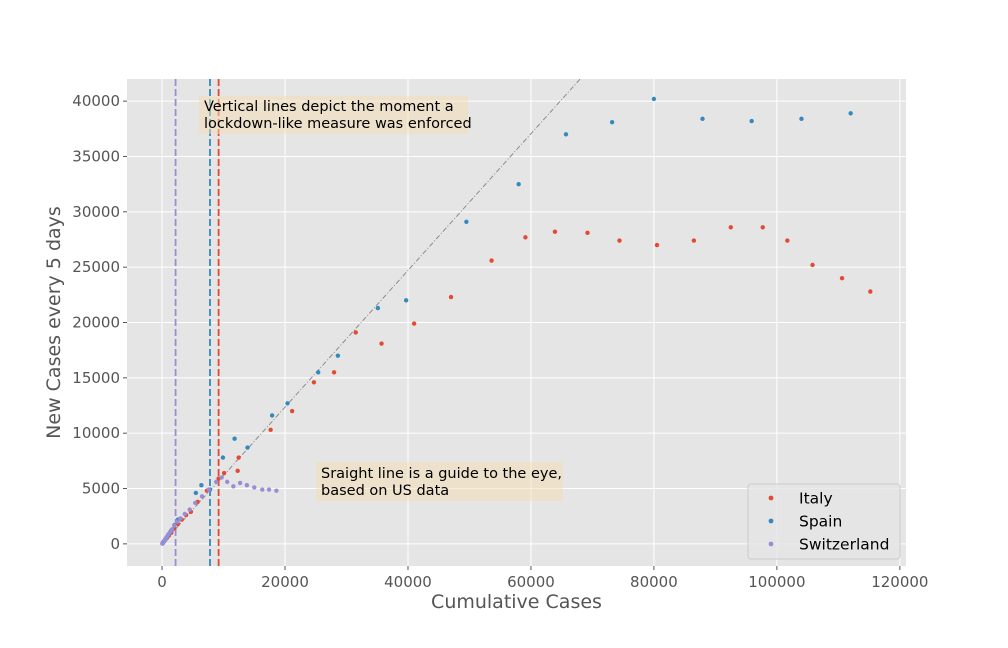 This screenshot has width=1008, height=648. I want to click on y-tick-label: 0, so click(115, 544).